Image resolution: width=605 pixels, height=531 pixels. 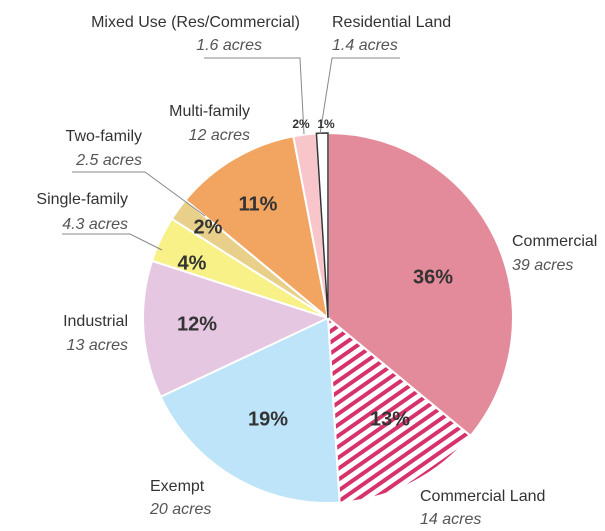 What do you see at coordinates (390, 419) in the screenshot?
I see `value-label: 13%` at bounding box center [390, 419].